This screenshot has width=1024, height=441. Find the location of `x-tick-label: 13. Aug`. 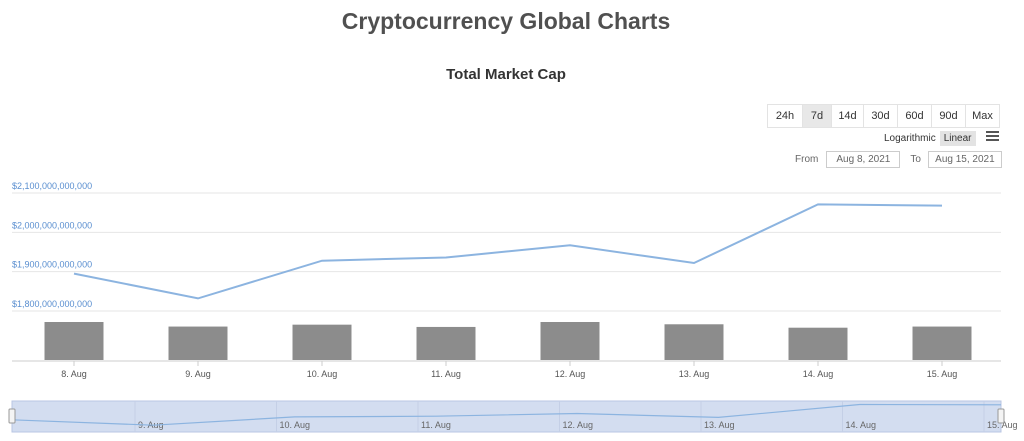

x-tick-label: 13. Aug is located at coordinates (694, 374).